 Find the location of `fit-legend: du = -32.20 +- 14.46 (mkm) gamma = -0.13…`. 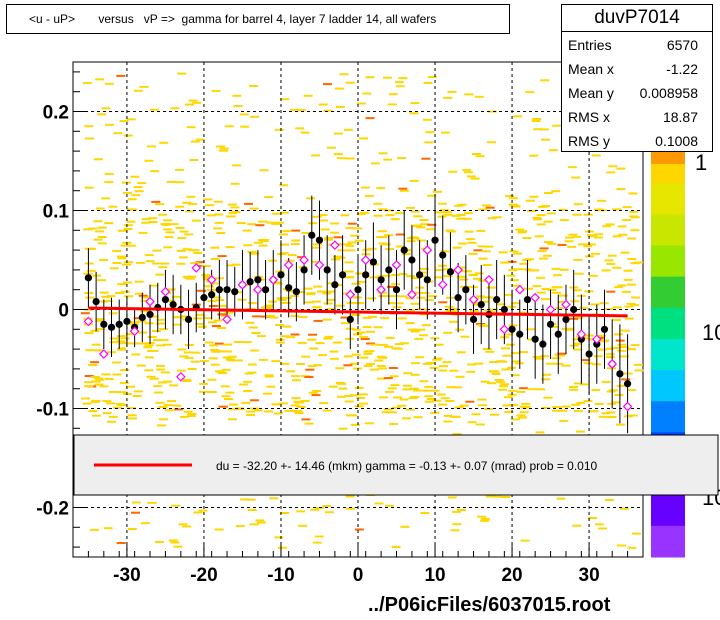

fit-legend: du = -32.20 +- 14.46 (mkm) gamma = -0.13… is located at coordinates (396, 465).